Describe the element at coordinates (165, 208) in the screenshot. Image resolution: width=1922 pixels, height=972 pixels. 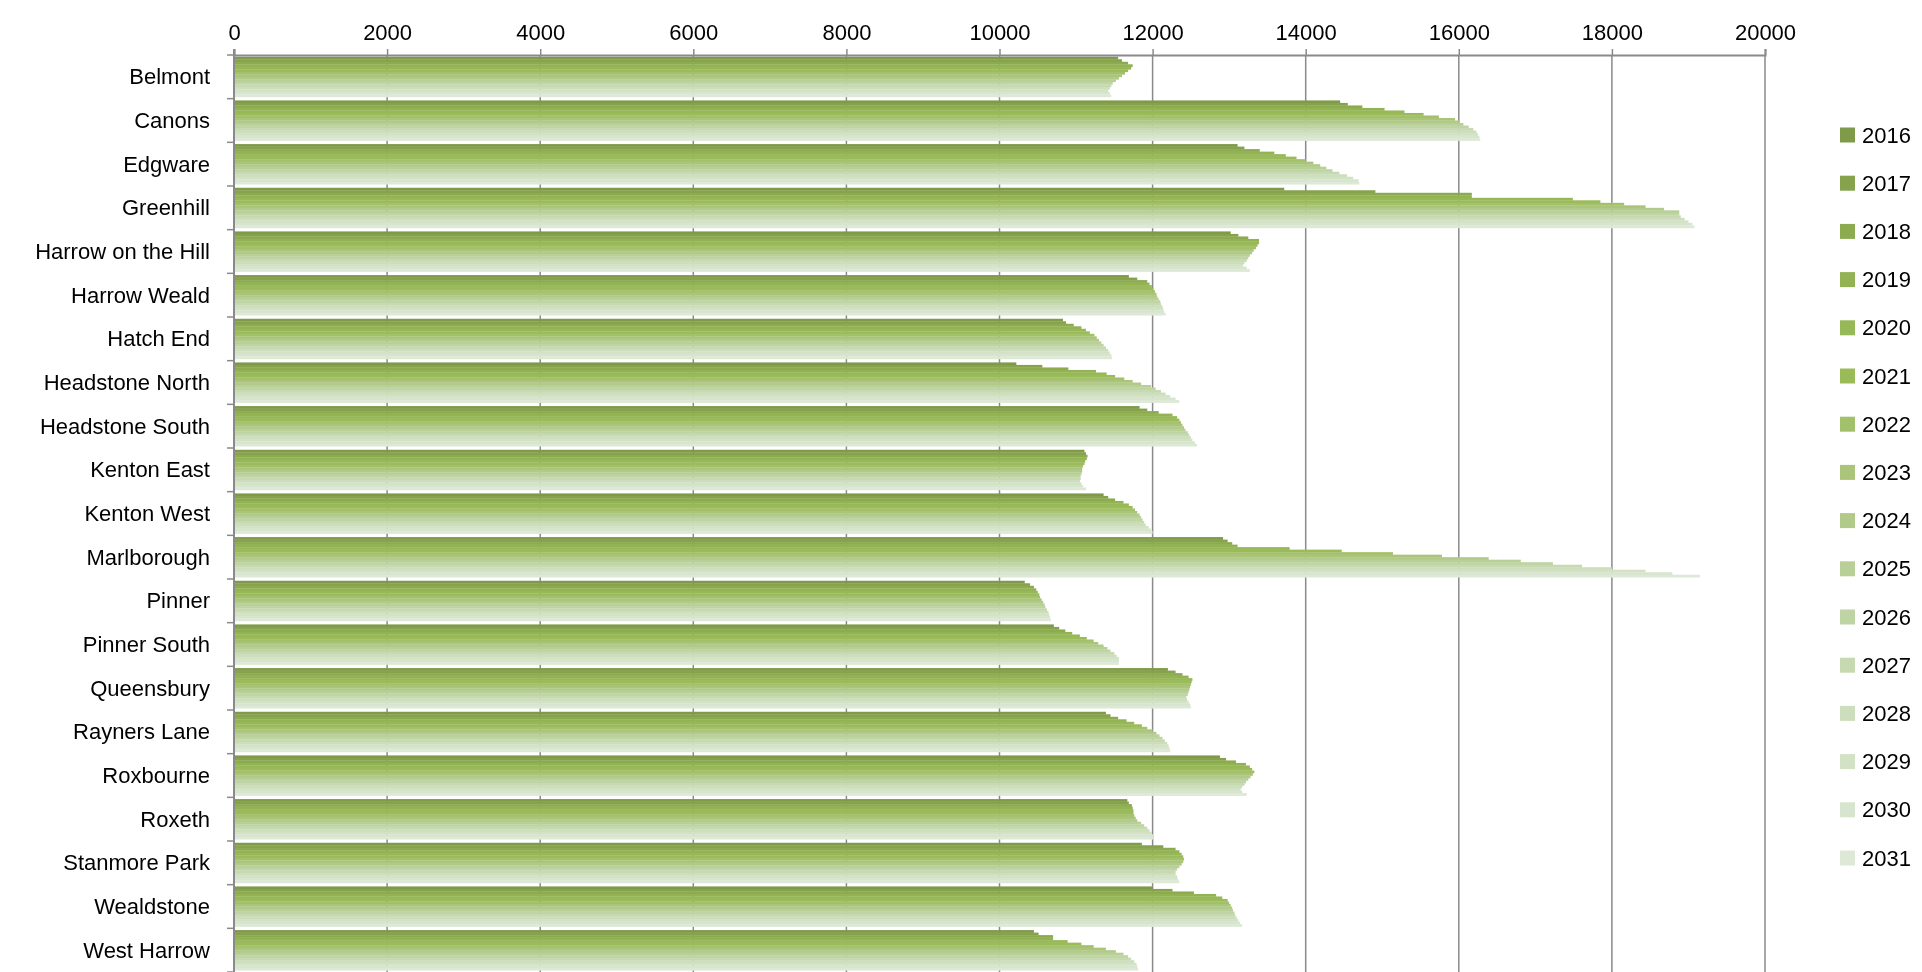
I see `y-tick-label: Greenhill` at that location.